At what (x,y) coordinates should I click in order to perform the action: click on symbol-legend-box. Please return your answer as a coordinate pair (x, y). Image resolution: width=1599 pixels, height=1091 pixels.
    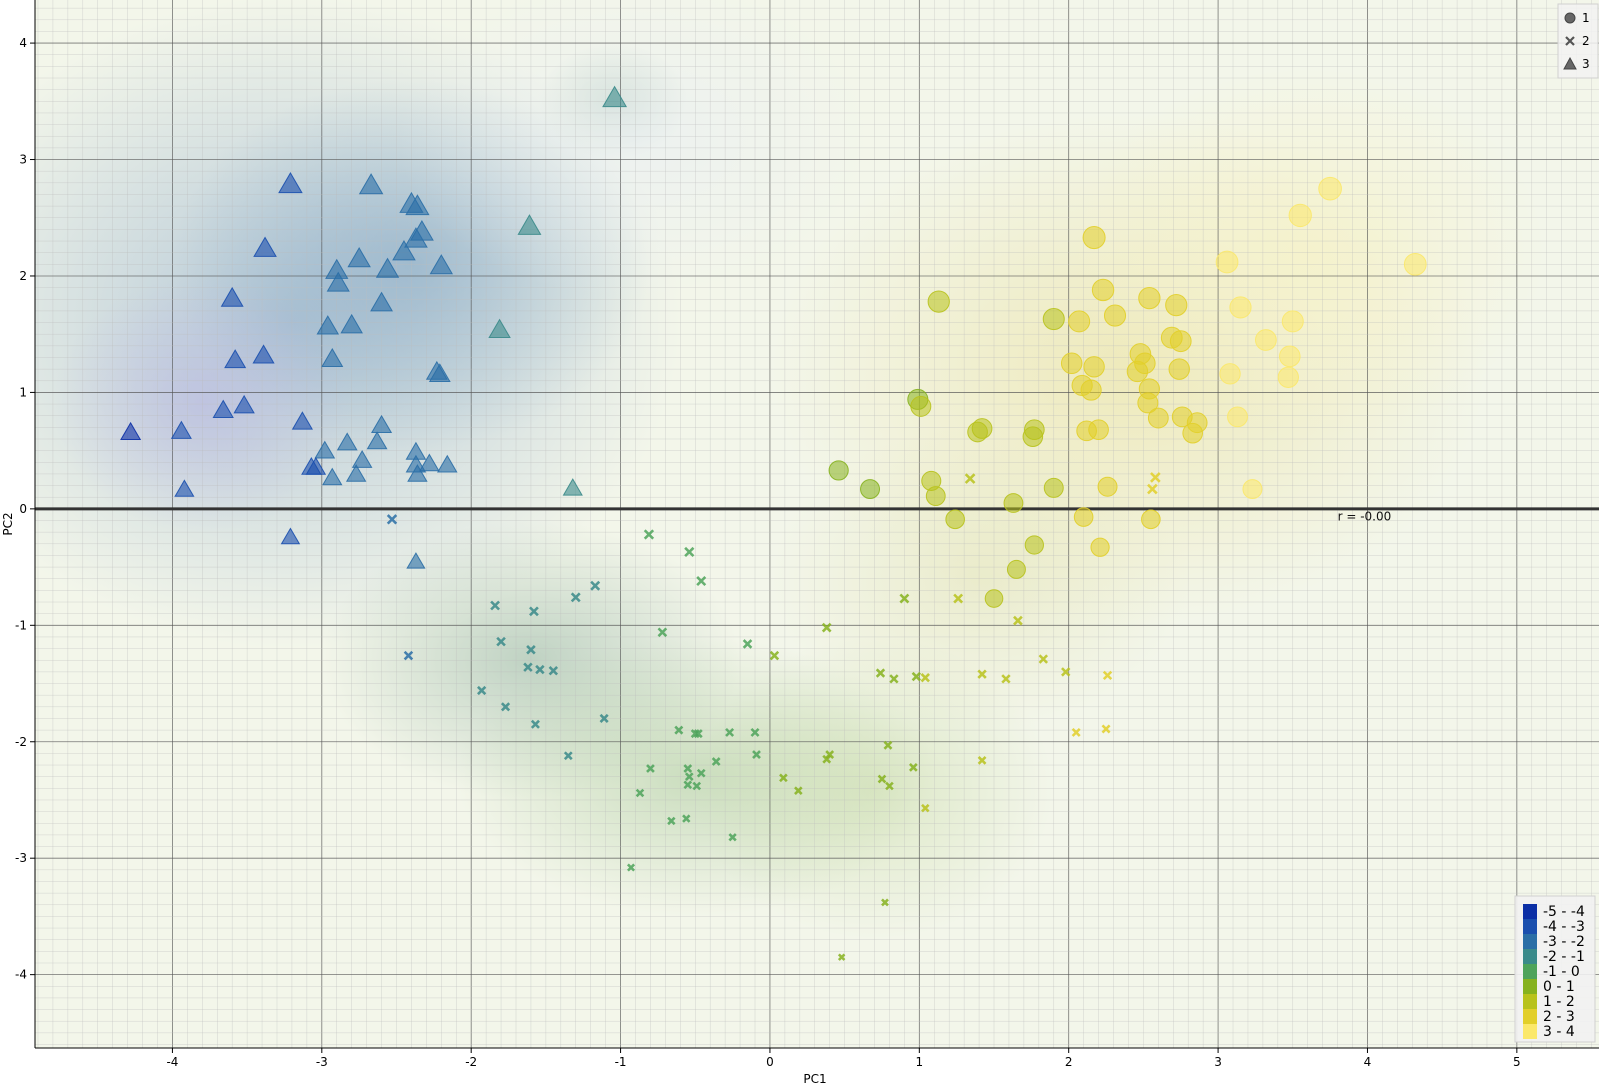
    Looking at the image, I should click on (1578, 41).